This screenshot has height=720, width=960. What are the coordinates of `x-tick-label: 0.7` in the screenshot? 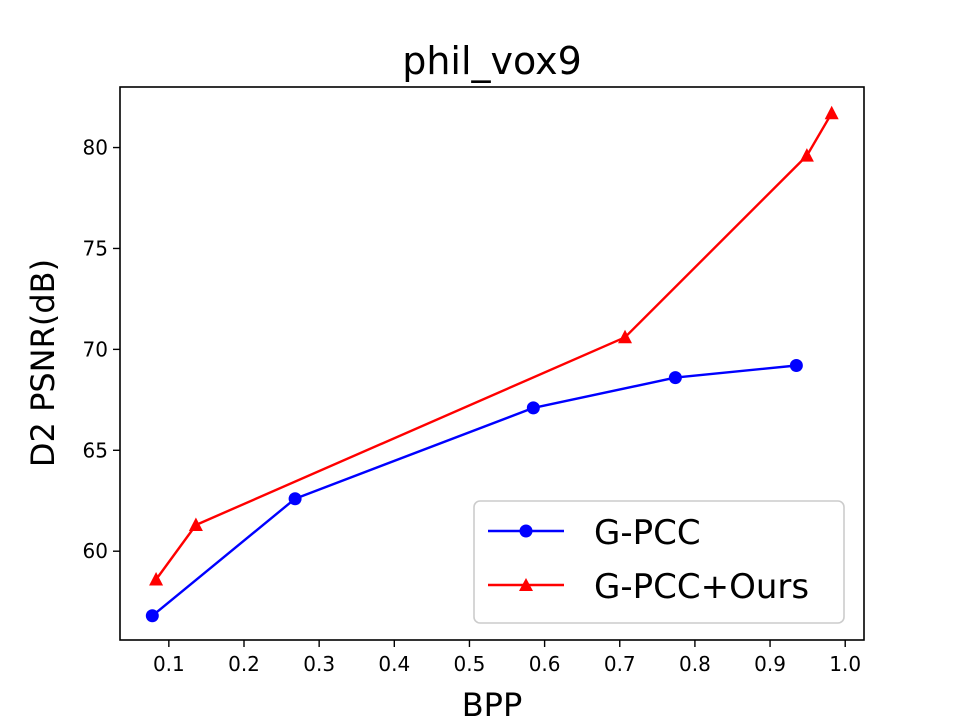 It's located at (620, 664).